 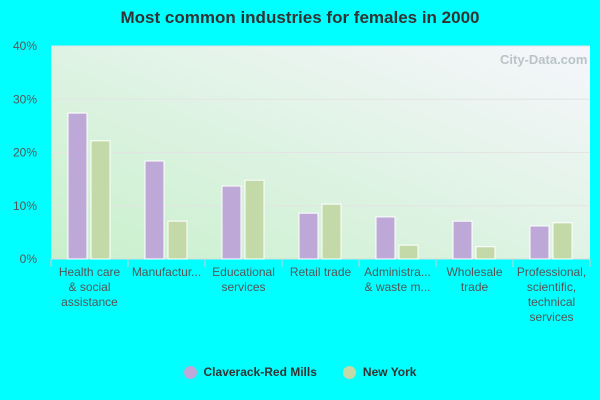 What do you see at coordinates (551, 302) in the screenshot?
I see `x-tick-label: technical` at bounding box center [551, 302].